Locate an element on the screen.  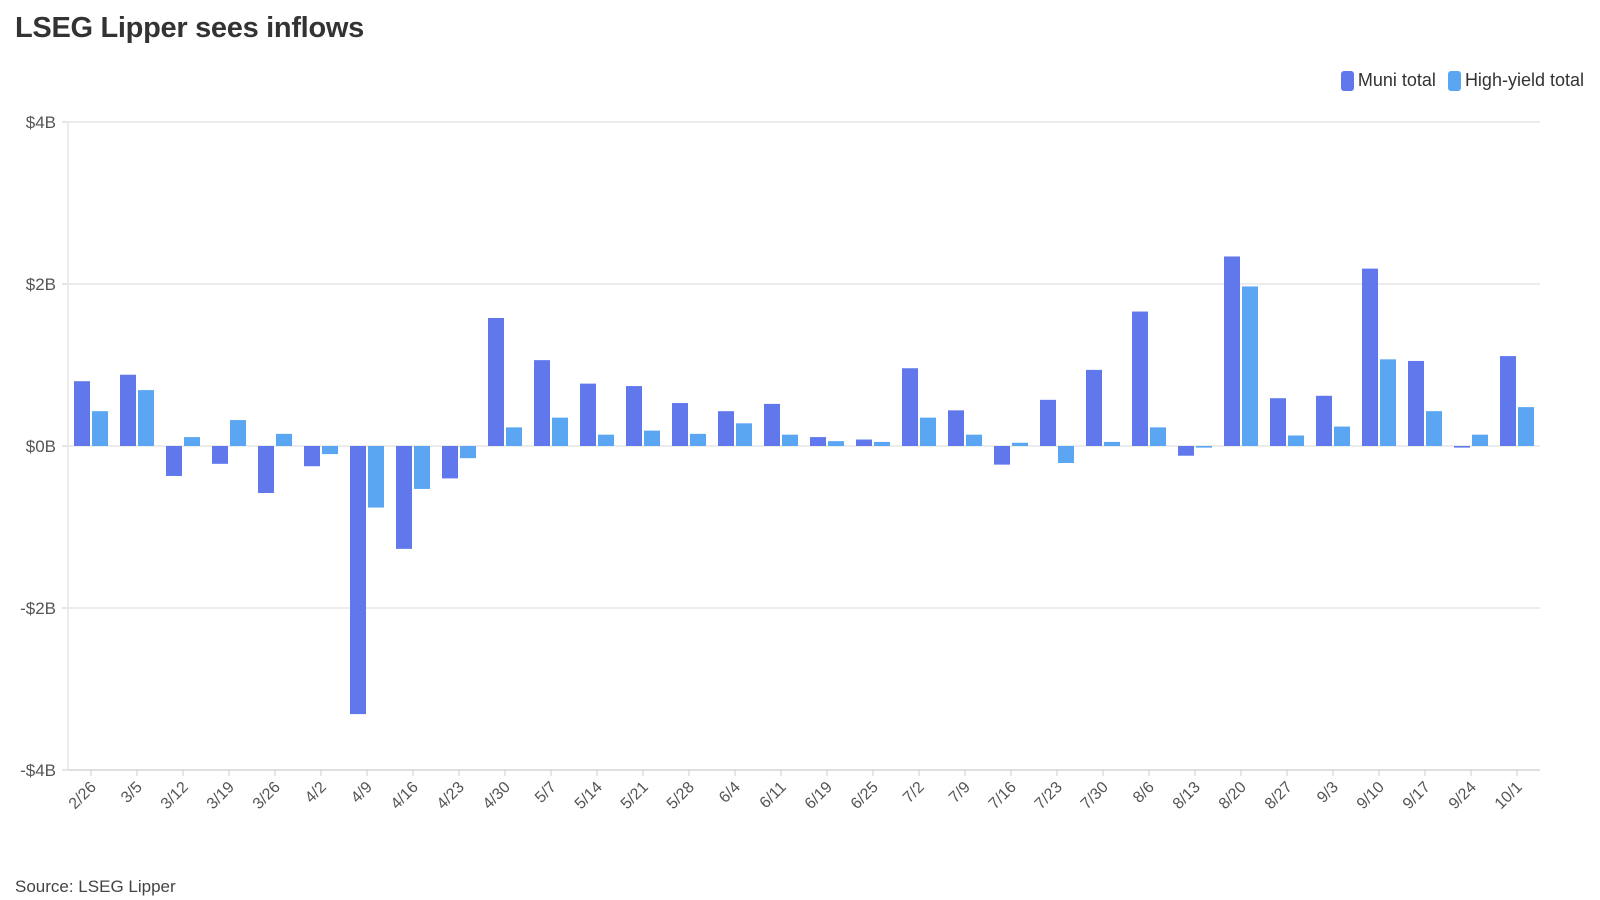
x-tick-label: 3/19 is located at coordinates (221, 796).